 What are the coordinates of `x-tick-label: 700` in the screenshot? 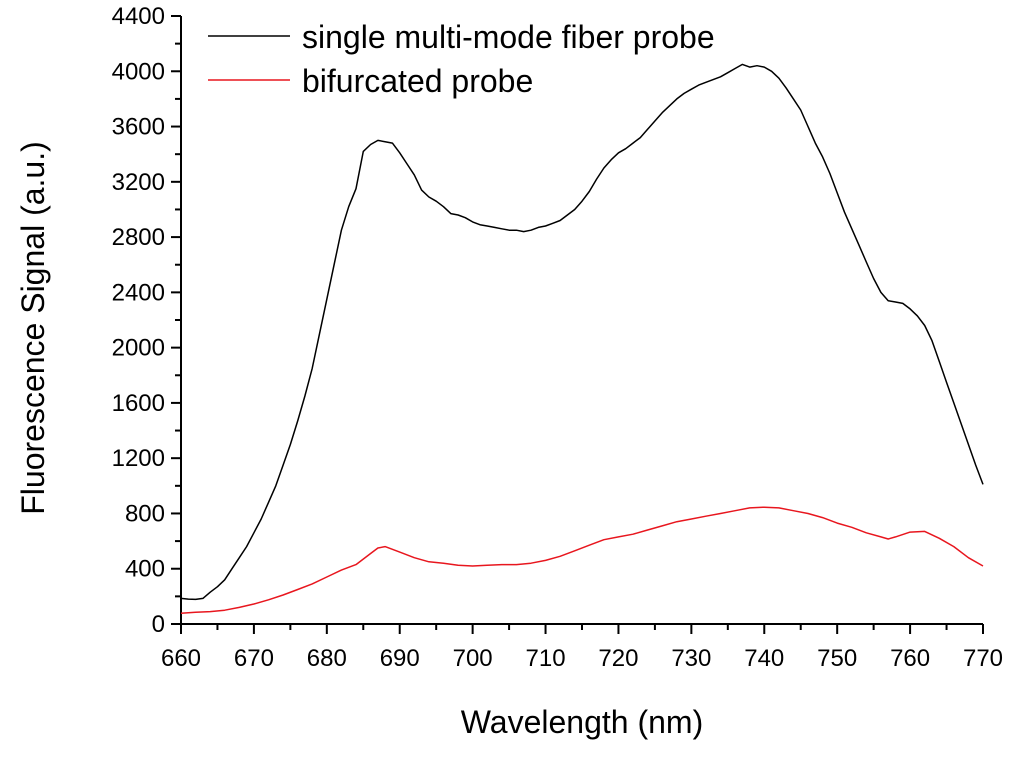 It's located at (473, 658).